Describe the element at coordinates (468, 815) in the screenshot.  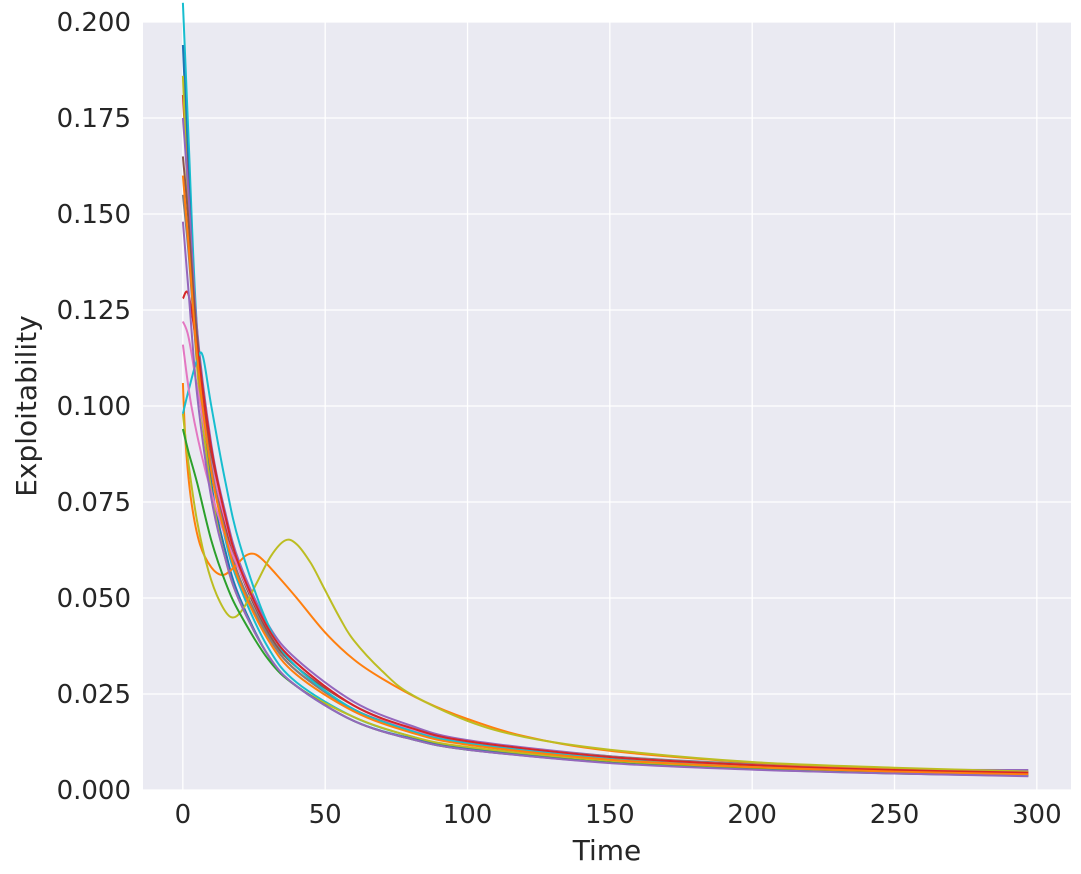
I see `x-tick-label: 100` at that location.